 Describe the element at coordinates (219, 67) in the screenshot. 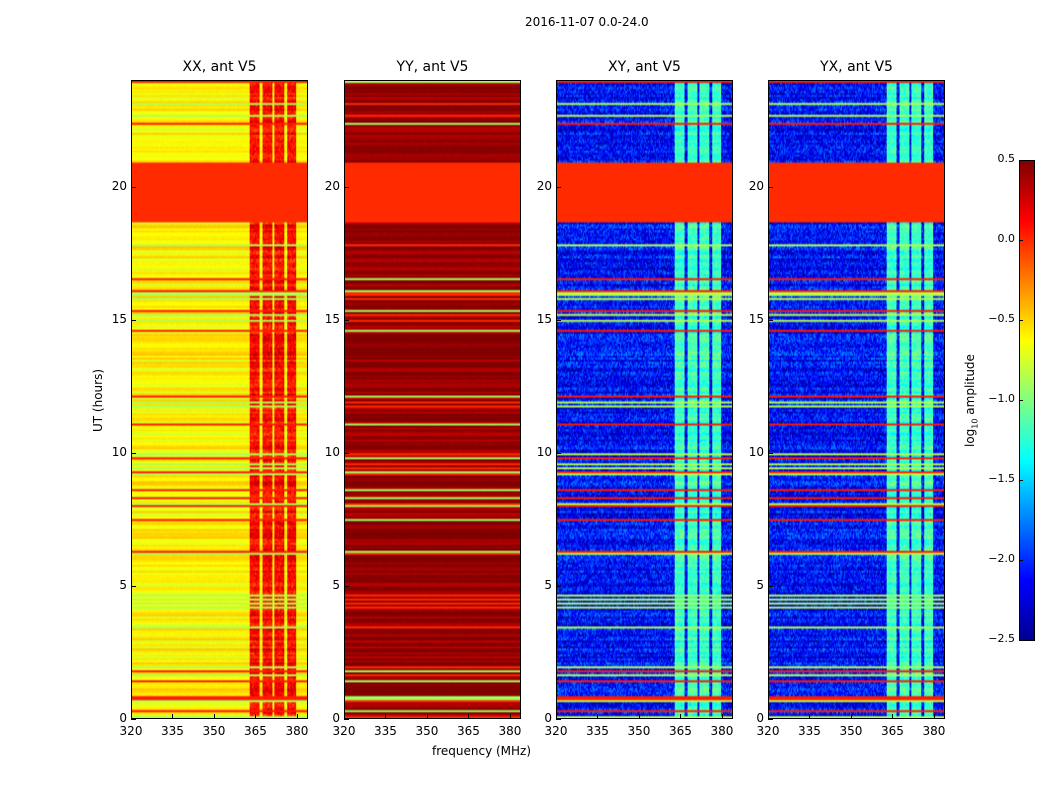

I see `panel-title: XX, ant V5` at that location.